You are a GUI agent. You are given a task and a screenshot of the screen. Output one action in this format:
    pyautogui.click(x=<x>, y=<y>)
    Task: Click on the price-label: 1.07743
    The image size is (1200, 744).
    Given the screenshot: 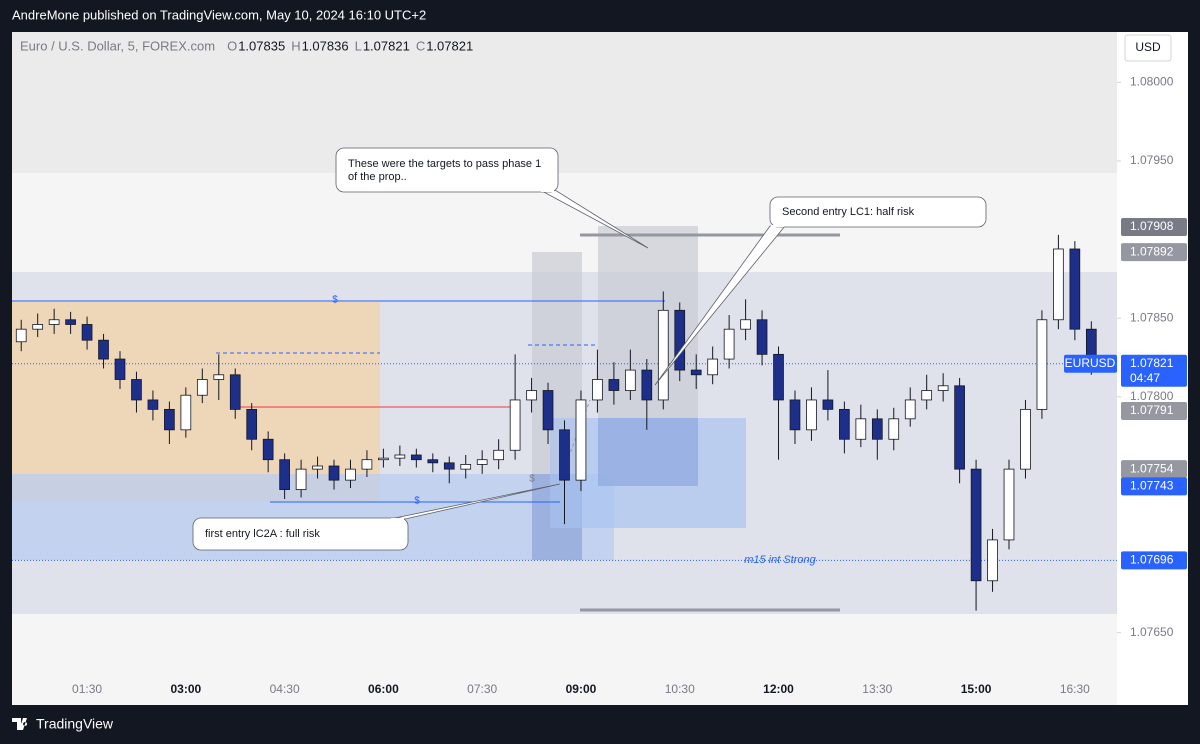 What is the action you would take?
    pyautogui.click(x=1152, y=486)
    